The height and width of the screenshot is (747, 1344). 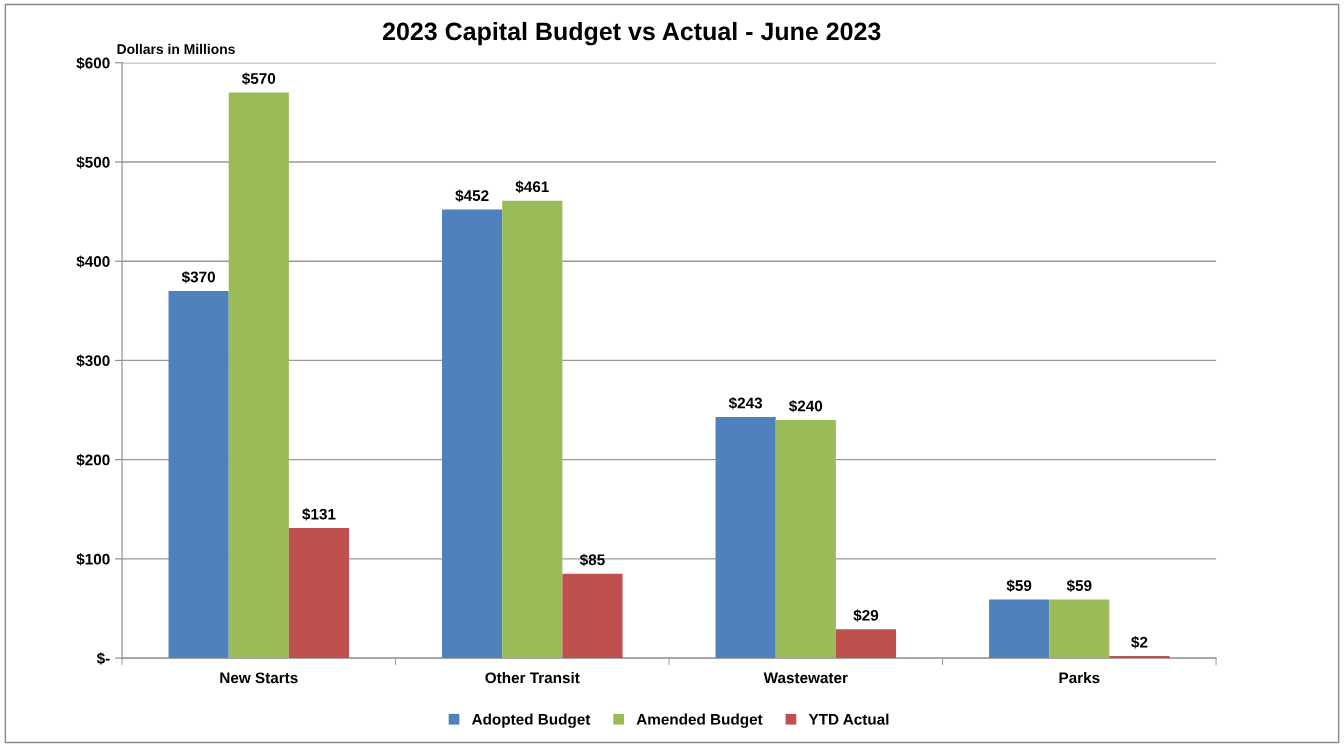 What do you see at coordinates (745, 403) in the screenshot?
I see `data-label: $243` at bounding box center [745, 403].